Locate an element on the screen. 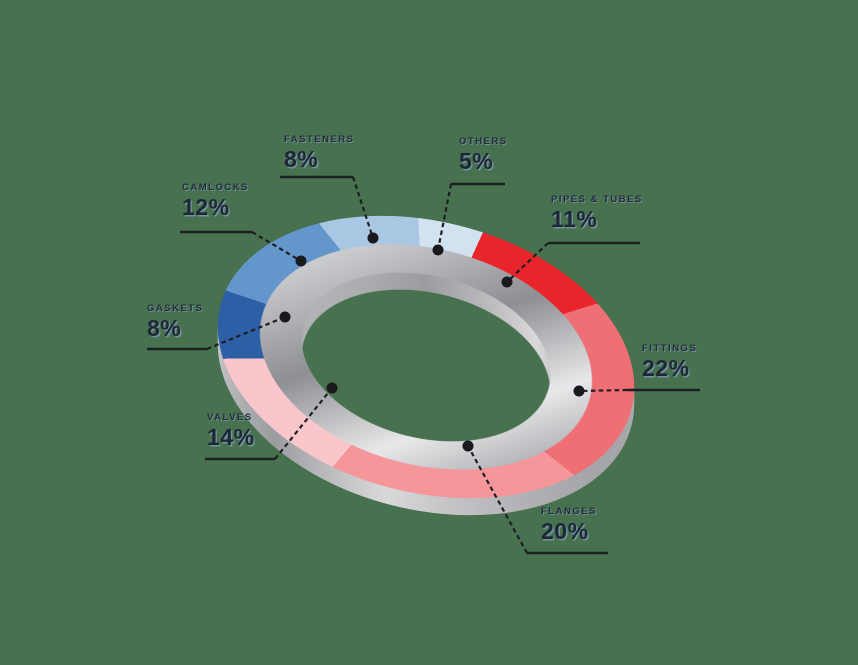 The width and height of the screenshot is (858, 665). segment-label: FASTENERS is located at coordinates (319, 139).